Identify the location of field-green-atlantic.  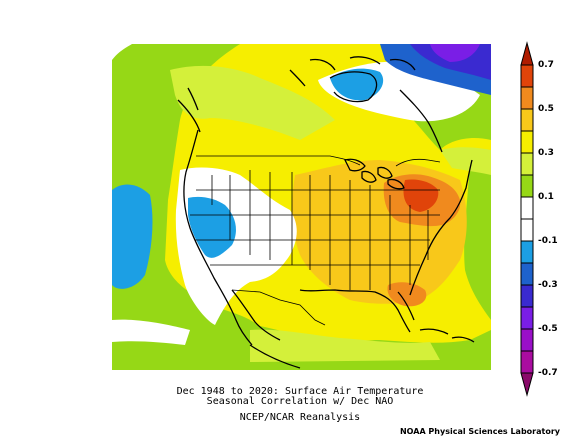
(477, 240).